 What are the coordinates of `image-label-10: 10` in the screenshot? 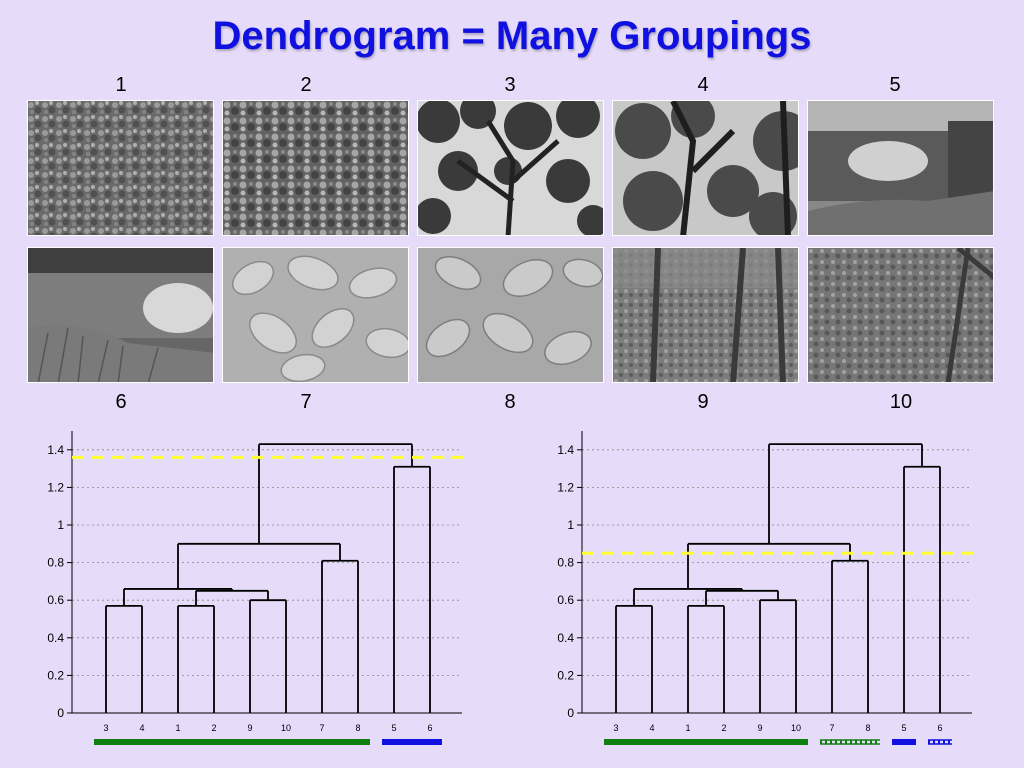 It's located at (901, 402).